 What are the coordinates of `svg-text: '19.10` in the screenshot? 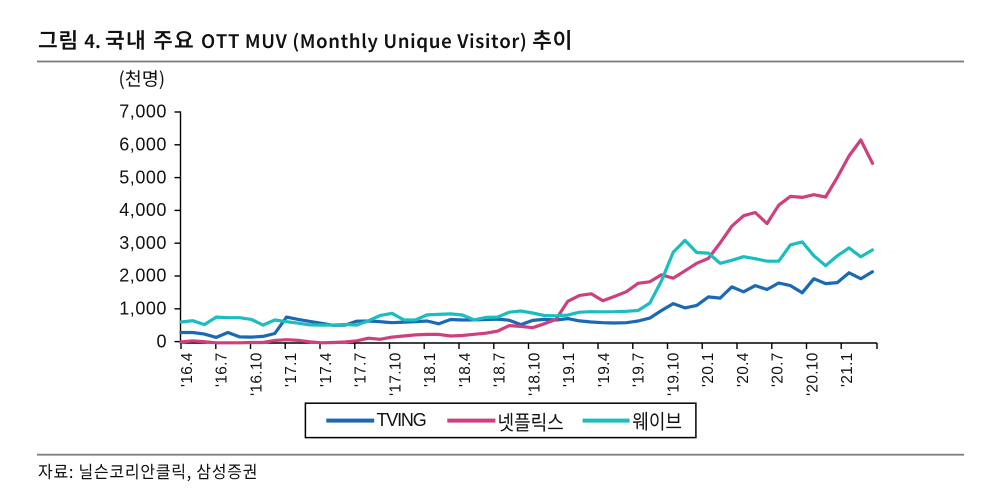 It's located at (673, 374).